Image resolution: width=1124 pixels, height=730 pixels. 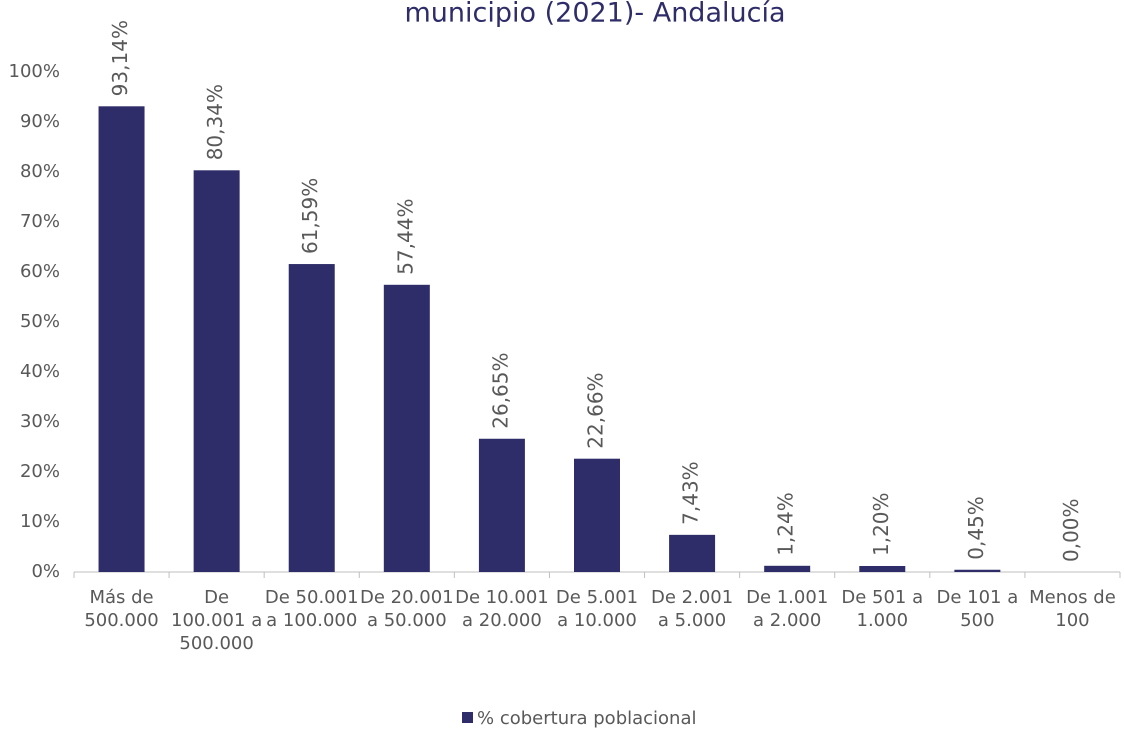 What do you see at coordinates (467, 717) in the screenshot?
I see `legend-swatch` at bounding box center [467, 717].